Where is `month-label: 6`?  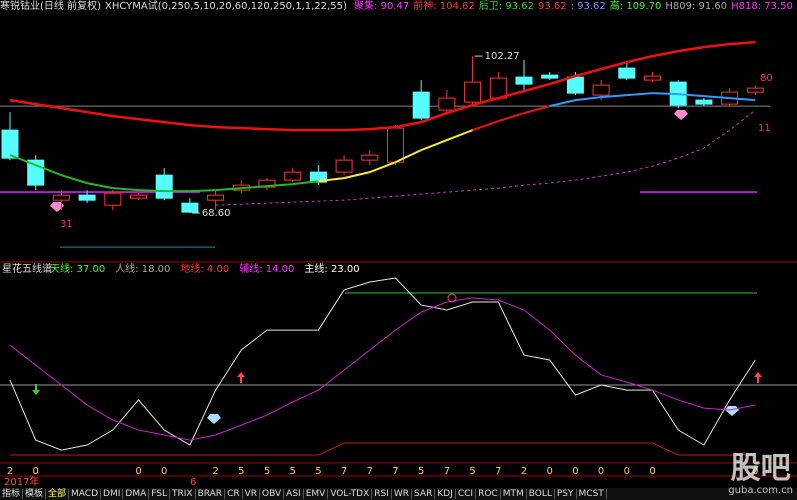
month-label: 6 is located at coordinates (193, 482).